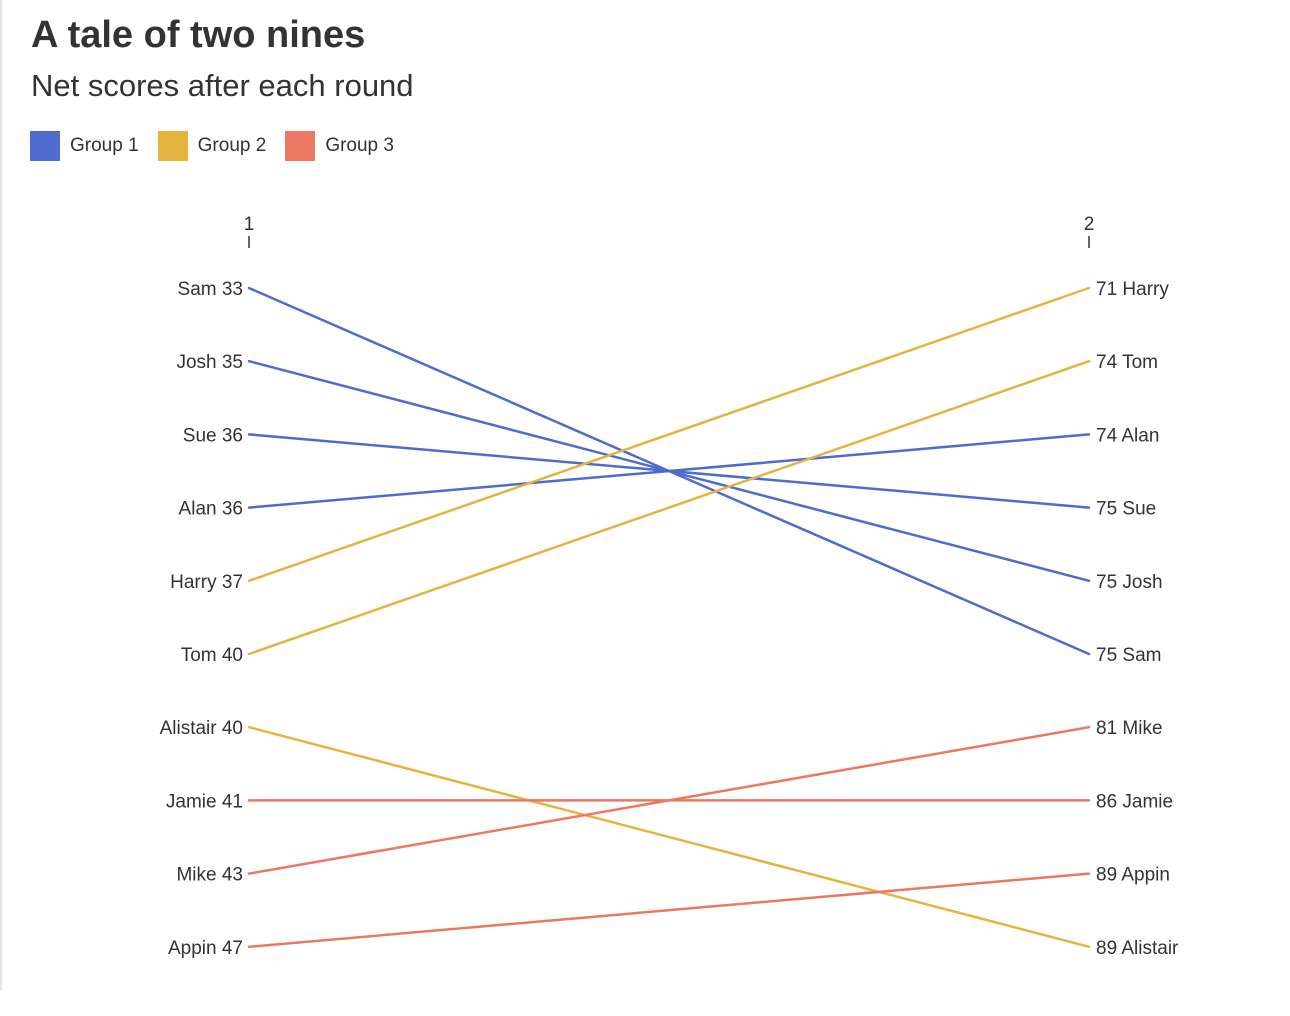 The height and width of the screenshot is (1016, 1290). What do you see at coordinates (1132, 289) in the screenshot?
I see `right-label: 71 Harry` at bounding box center [1132, 289].